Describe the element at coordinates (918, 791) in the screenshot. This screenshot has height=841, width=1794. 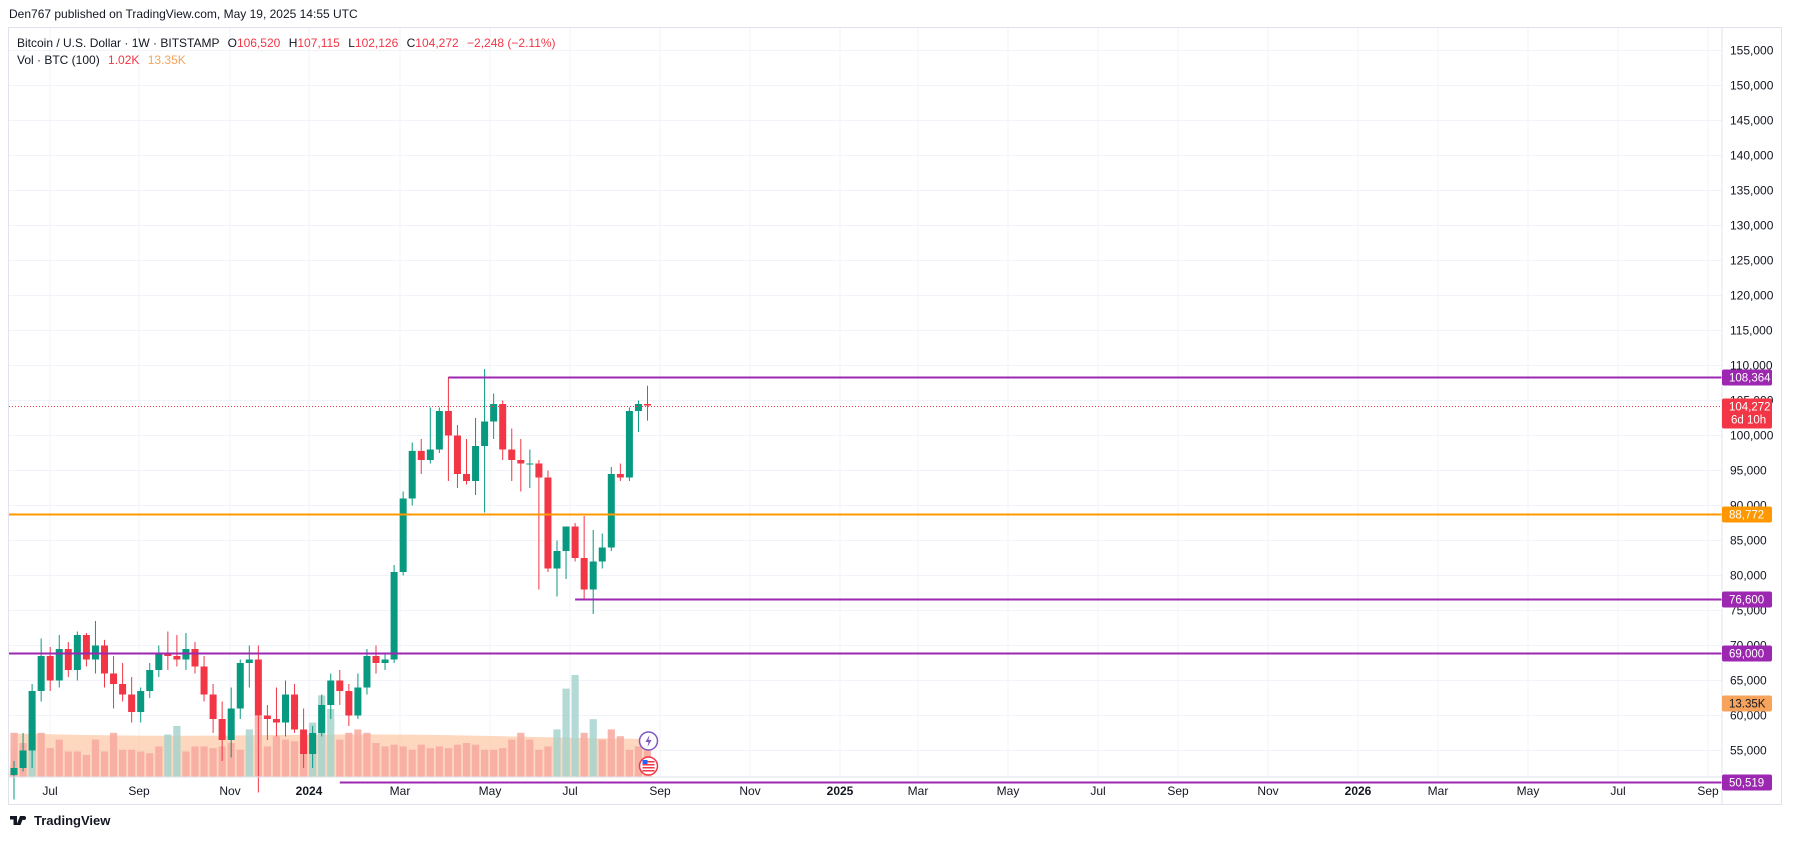
I see `time-tick-label: Mar` at that location.